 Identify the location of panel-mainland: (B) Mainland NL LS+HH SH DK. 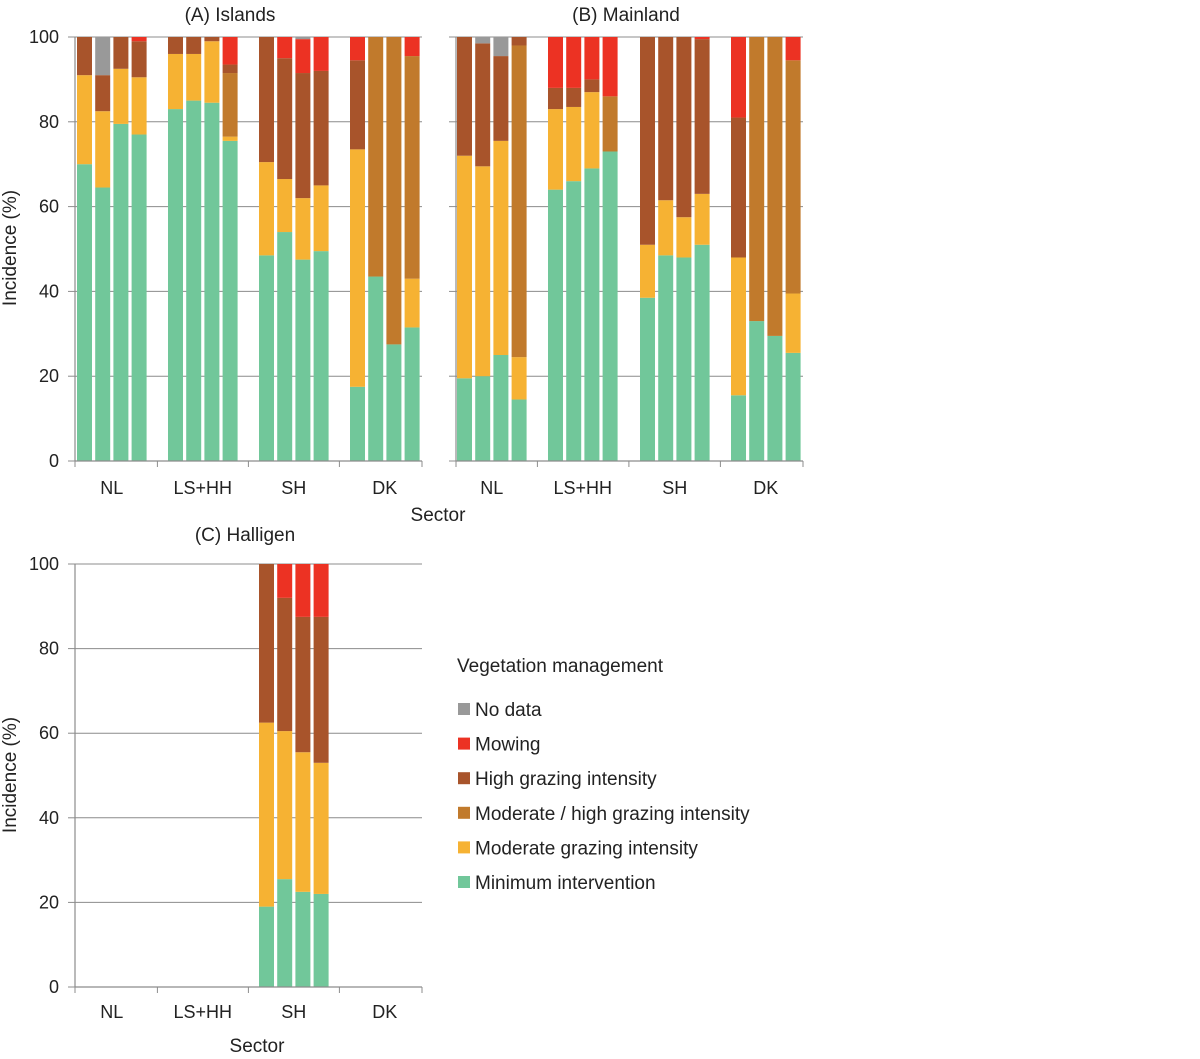
(626, 251).